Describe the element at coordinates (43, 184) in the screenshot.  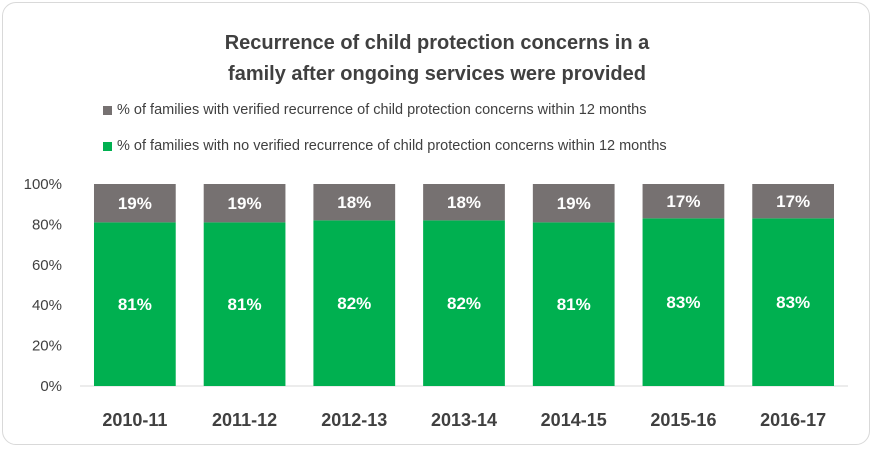
I see `y-tick-label: 100%` at that location.